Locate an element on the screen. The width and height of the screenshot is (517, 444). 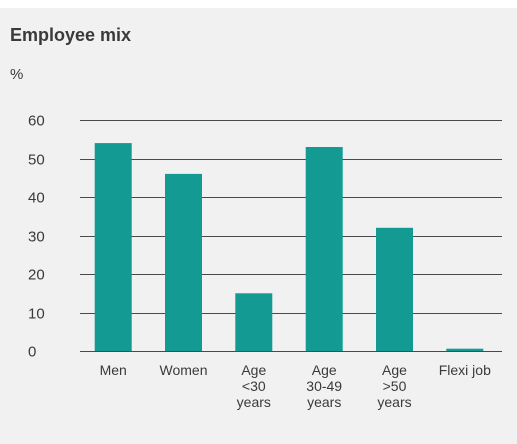
y-tick-label: 0 is located at coordinates (32, 352).